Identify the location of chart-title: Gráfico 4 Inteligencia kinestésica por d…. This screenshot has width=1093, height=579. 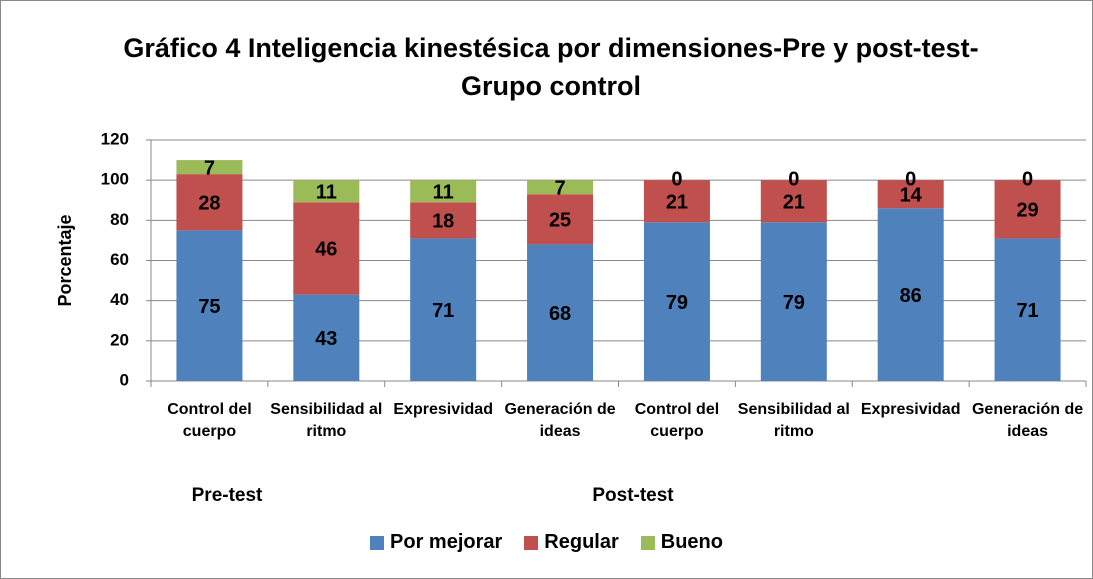
(551, 67).